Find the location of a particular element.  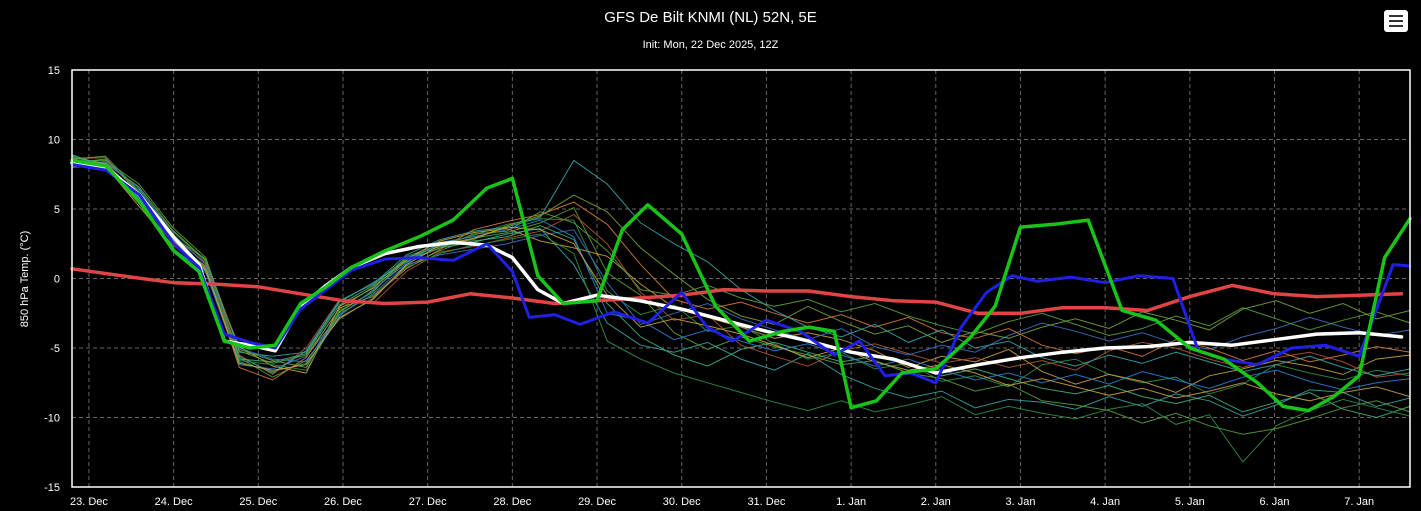

x-tick-label: 26. Dec is located at coordinates (343, 502).